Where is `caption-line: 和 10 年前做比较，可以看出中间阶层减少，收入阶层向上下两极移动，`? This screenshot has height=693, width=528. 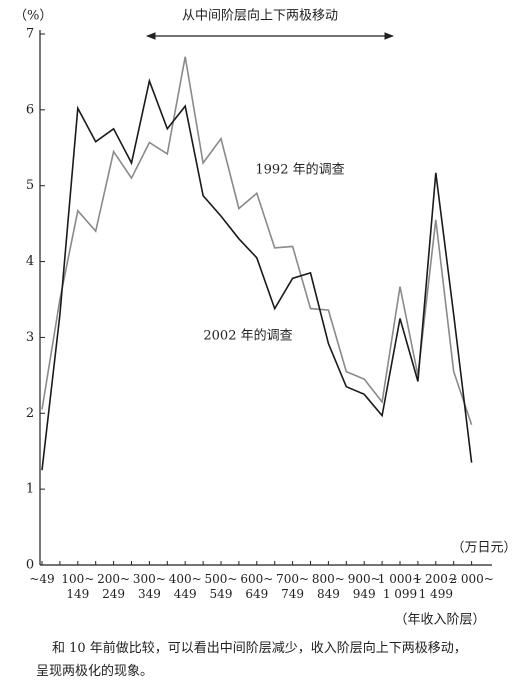
caption-line: 和 10 年前做比较，可以看出中间阶层减少，收入阶层向上下两极移动， is located at coordinates (259, 648).